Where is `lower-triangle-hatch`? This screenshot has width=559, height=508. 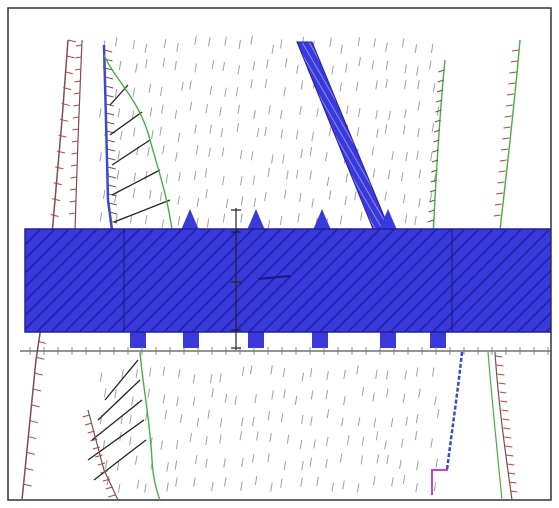 lower-triangle-hatch is located at coordinates (114, 429).